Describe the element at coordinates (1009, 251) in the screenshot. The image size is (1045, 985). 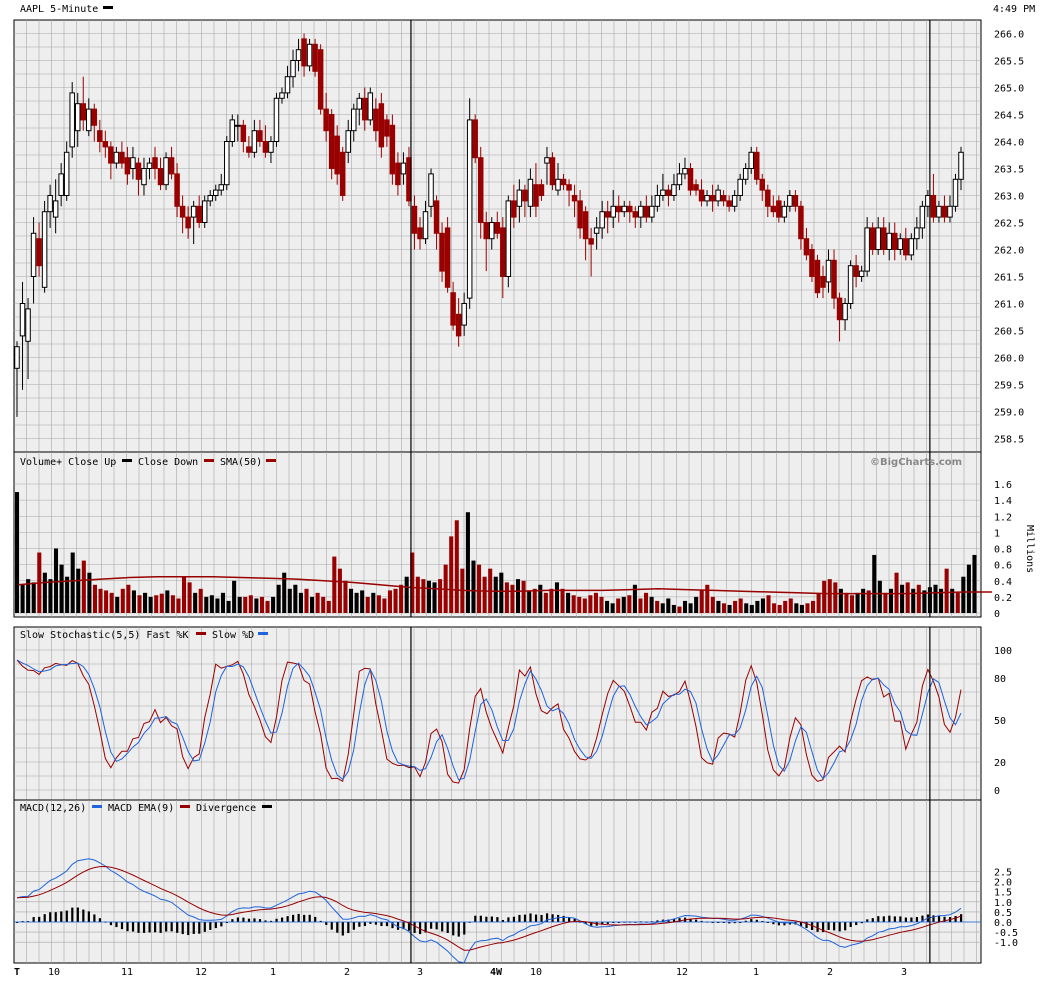
I see `price-y-tick-label: 262.0` at that location.